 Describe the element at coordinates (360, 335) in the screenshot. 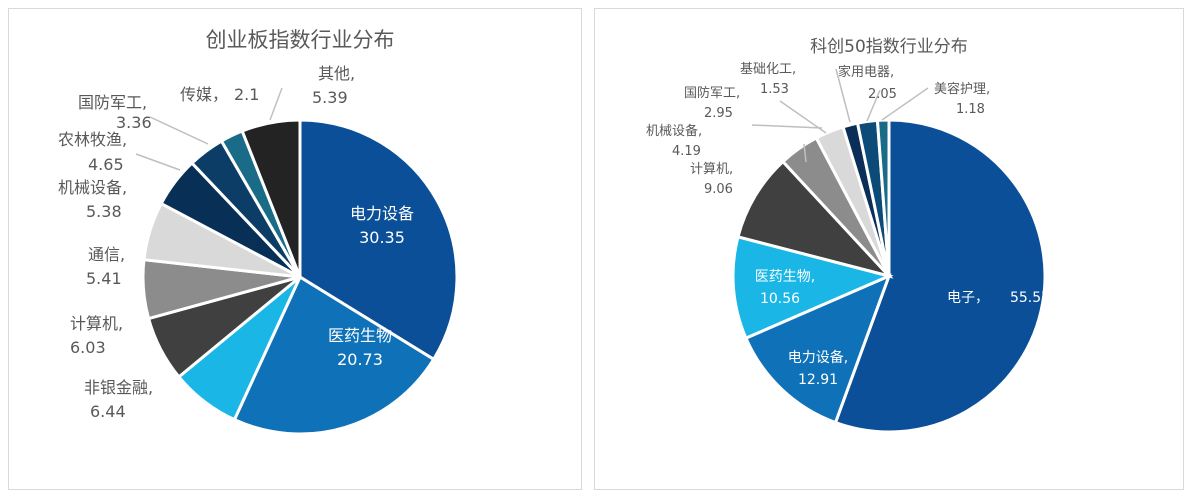

I see `chart1-label-name: 医药生物` at that location.